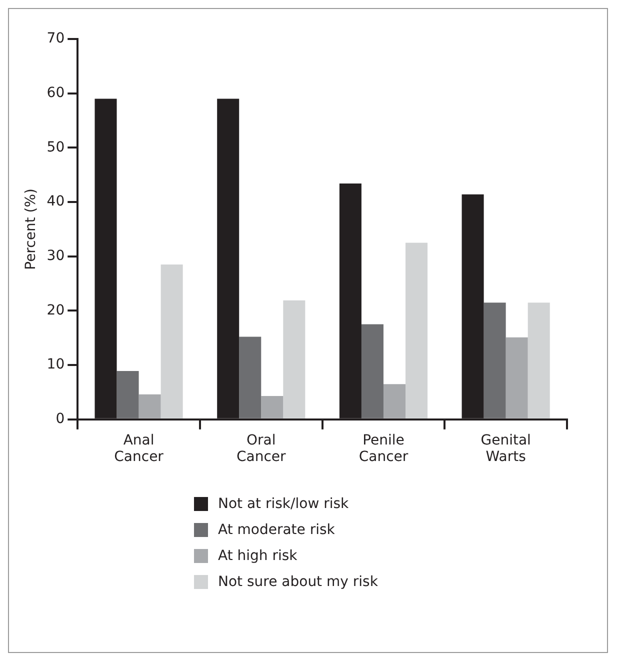 The height and width of the screenshot is (665, 618). I want to click on y-axis-title: Percent (%), so click(31, 229).